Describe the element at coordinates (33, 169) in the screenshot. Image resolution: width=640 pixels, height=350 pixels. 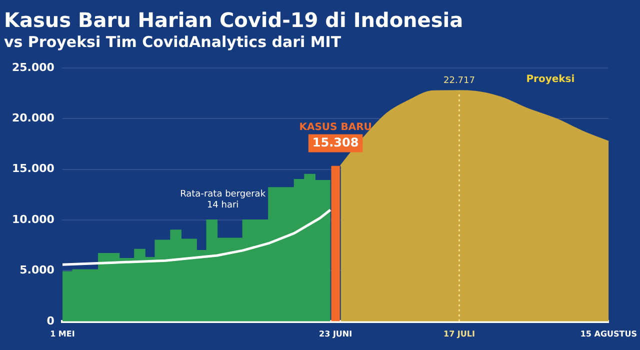
I see `y-tick-label: 15.000` at that location.